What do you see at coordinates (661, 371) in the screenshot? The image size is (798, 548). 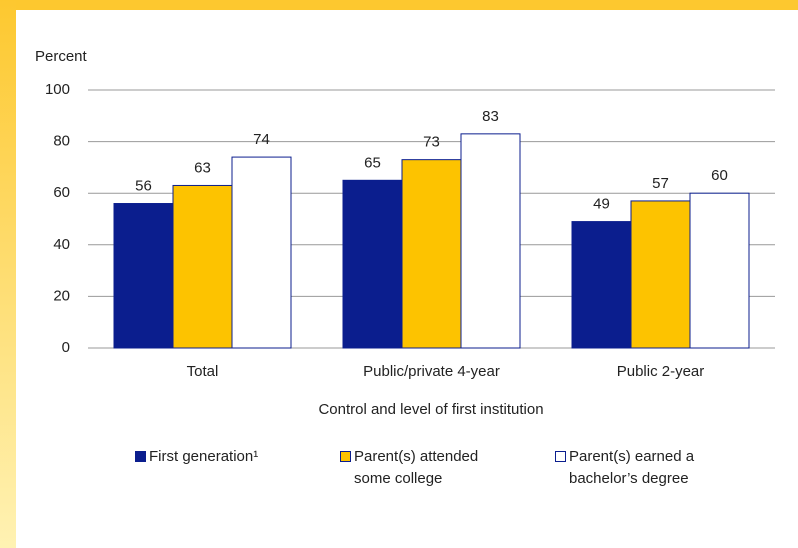 I see `x-tick-label: Public 2-year` at bounding box center [661, 371].